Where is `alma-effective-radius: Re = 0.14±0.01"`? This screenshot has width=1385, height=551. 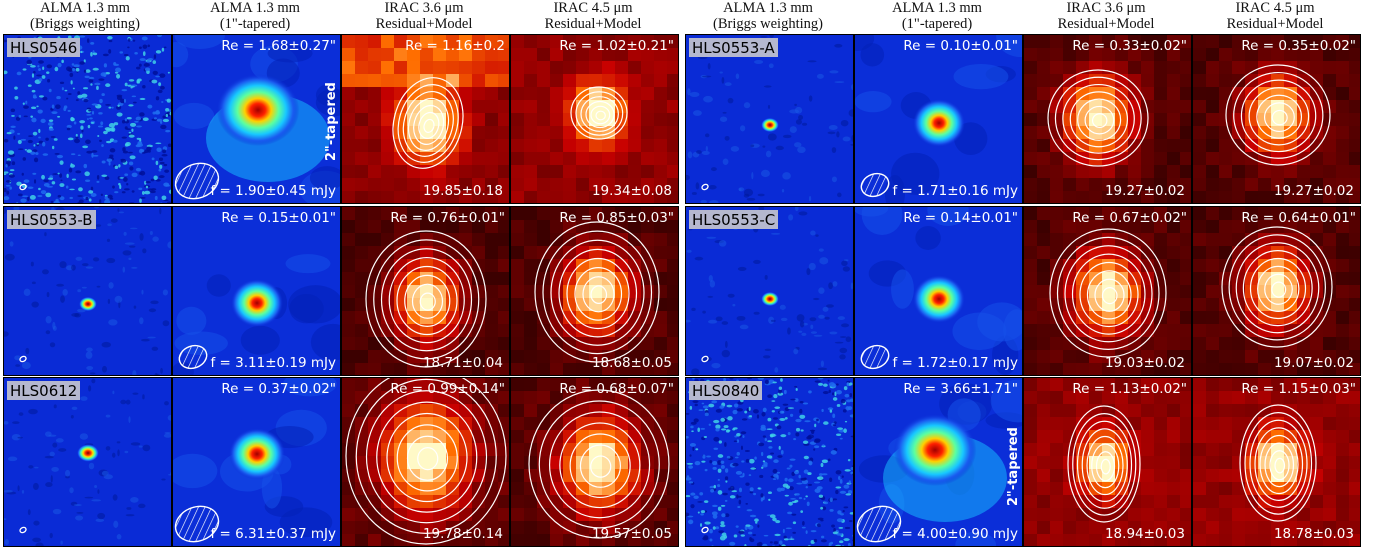
alma-effective-radius: Re = 0.14±0.01" is located at coordinates (960, 218).